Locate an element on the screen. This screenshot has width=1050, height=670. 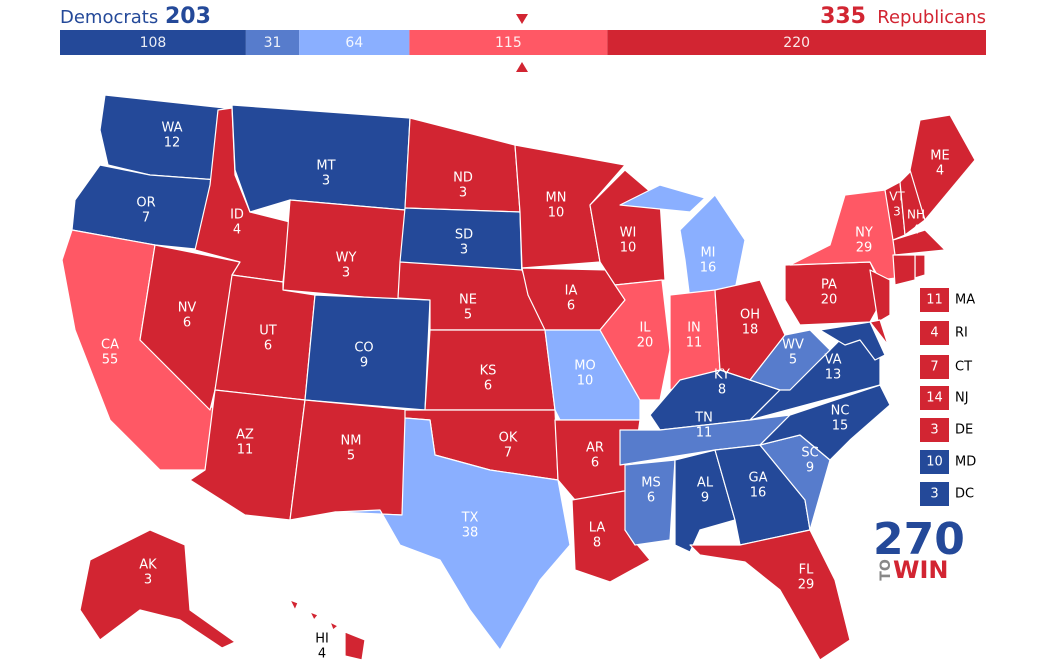
totals-bar: 108 31 64 115 220 is located at coordinates (523, 42).